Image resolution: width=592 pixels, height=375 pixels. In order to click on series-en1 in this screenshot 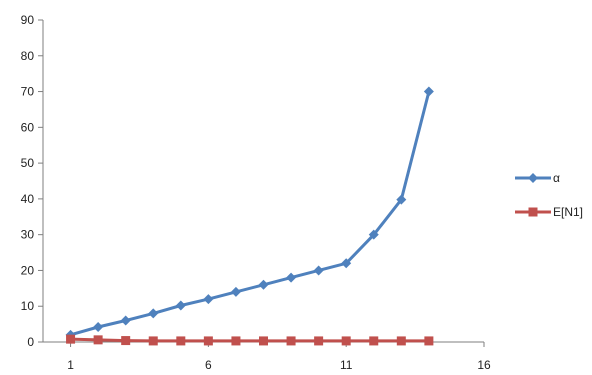, I will do `click(250, 340)`.